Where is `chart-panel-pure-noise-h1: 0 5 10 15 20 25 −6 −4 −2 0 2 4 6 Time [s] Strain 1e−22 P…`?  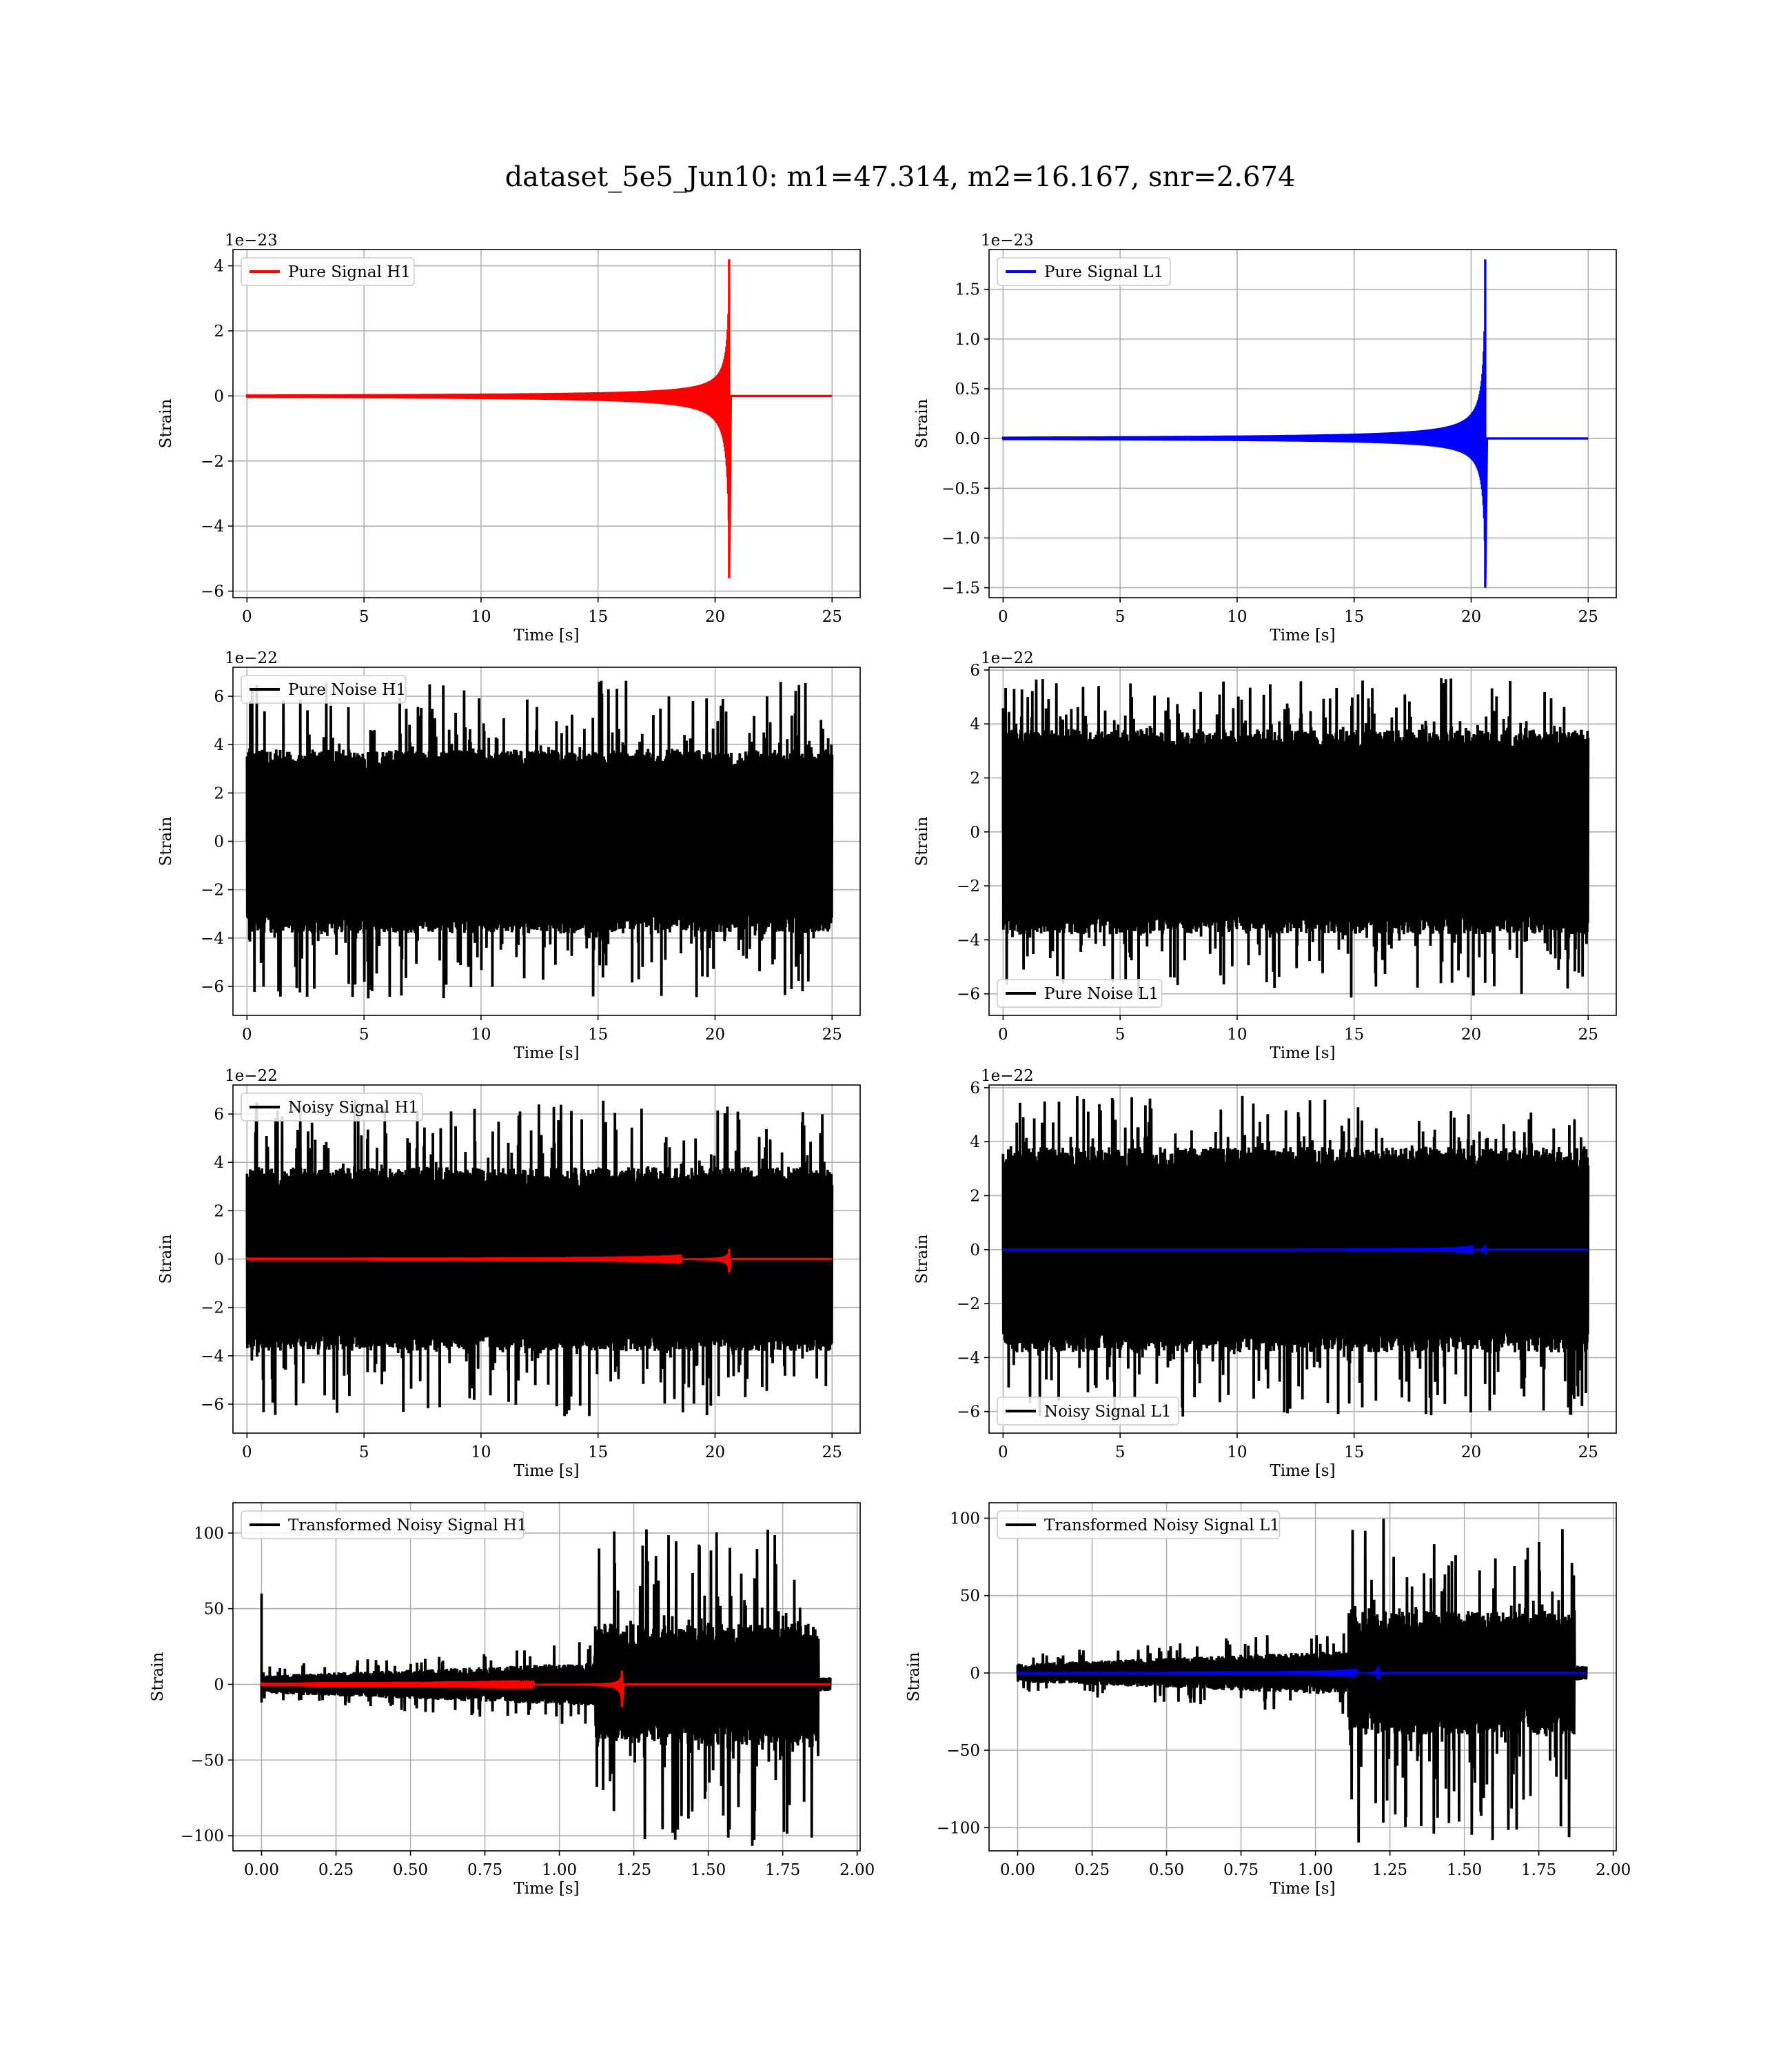
chart-panel-pure-noise-h1: 0 5 10 15 20 25 −6 −4 −2 0 2 4 6 Time [s] Strain 1e−22 P… is located at coordinates (509, 855).